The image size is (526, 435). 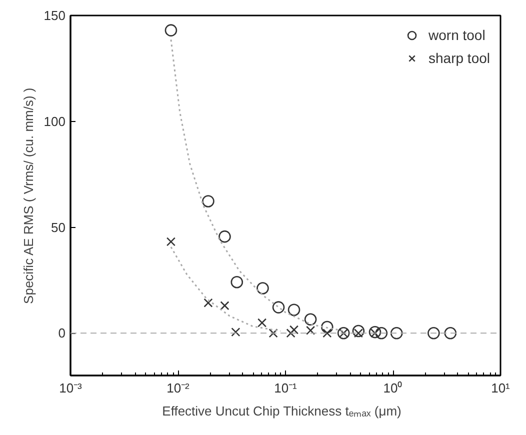 I want to click on legend-label: worn tool, so click(x=457, y=35).